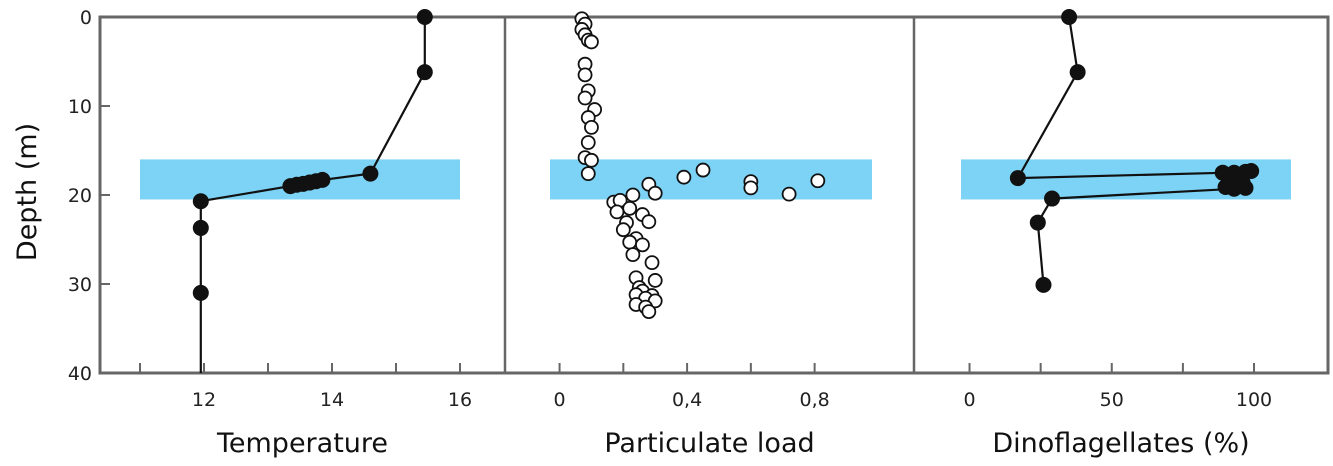  What do you see at coordinates (1254, 400) in the screenshot?
I see `x-tick-label-dinoflagellates: 100` at bounding box center [1254, 400].